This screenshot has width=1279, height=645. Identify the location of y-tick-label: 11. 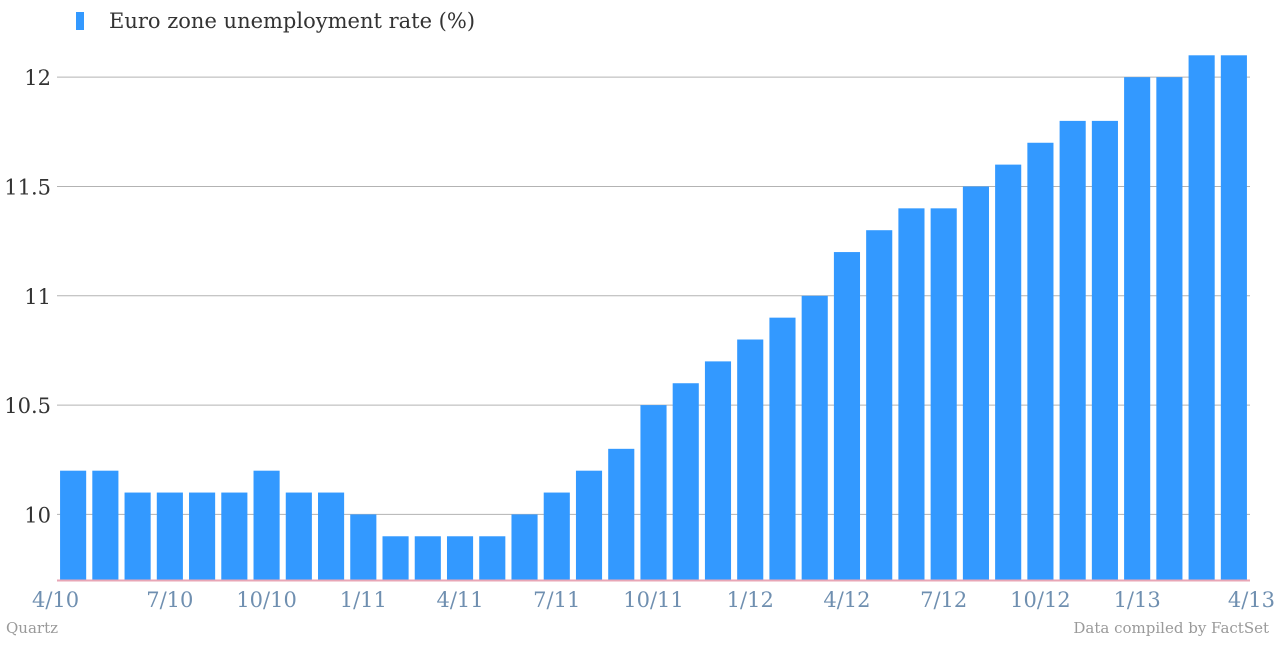
(37, 297).